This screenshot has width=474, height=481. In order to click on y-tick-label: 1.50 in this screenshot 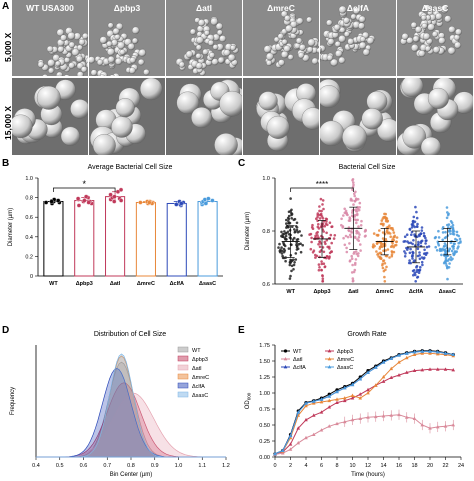, I will do `click(264, 362)`.